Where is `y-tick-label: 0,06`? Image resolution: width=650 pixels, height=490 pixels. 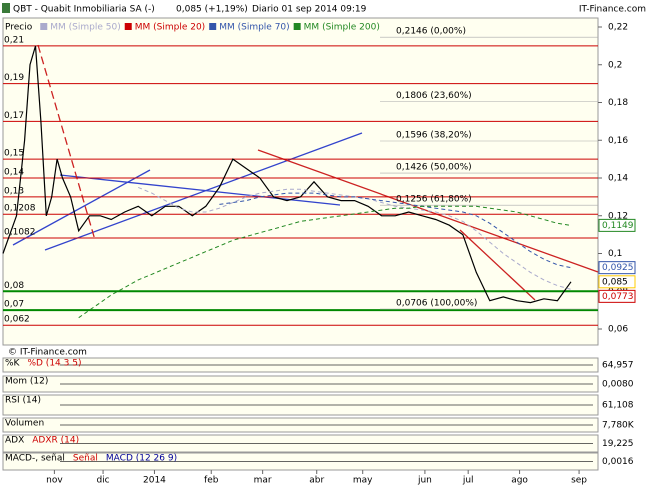
y-tick-label: 0,06 is located at coordinates (618, 330).